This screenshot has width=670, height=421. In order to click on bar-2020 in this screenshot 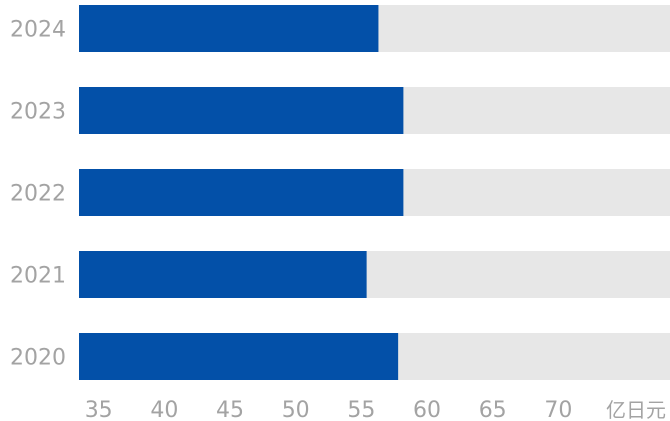, I will do `click(239, 356)`.